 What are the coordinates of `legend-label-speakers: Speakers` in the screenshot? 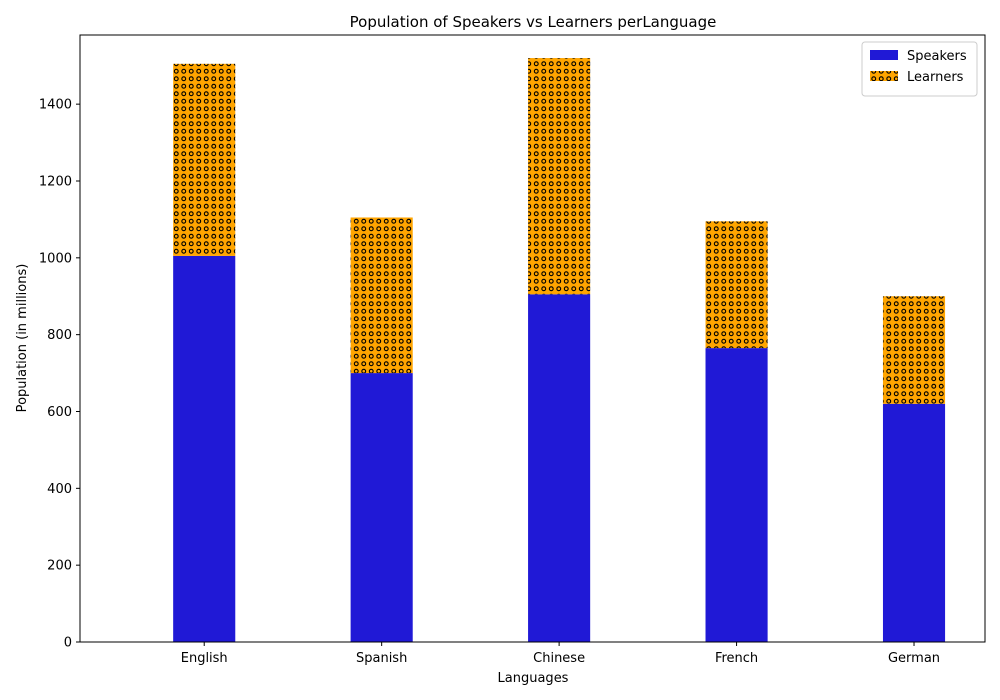 It's located at (937, 56).